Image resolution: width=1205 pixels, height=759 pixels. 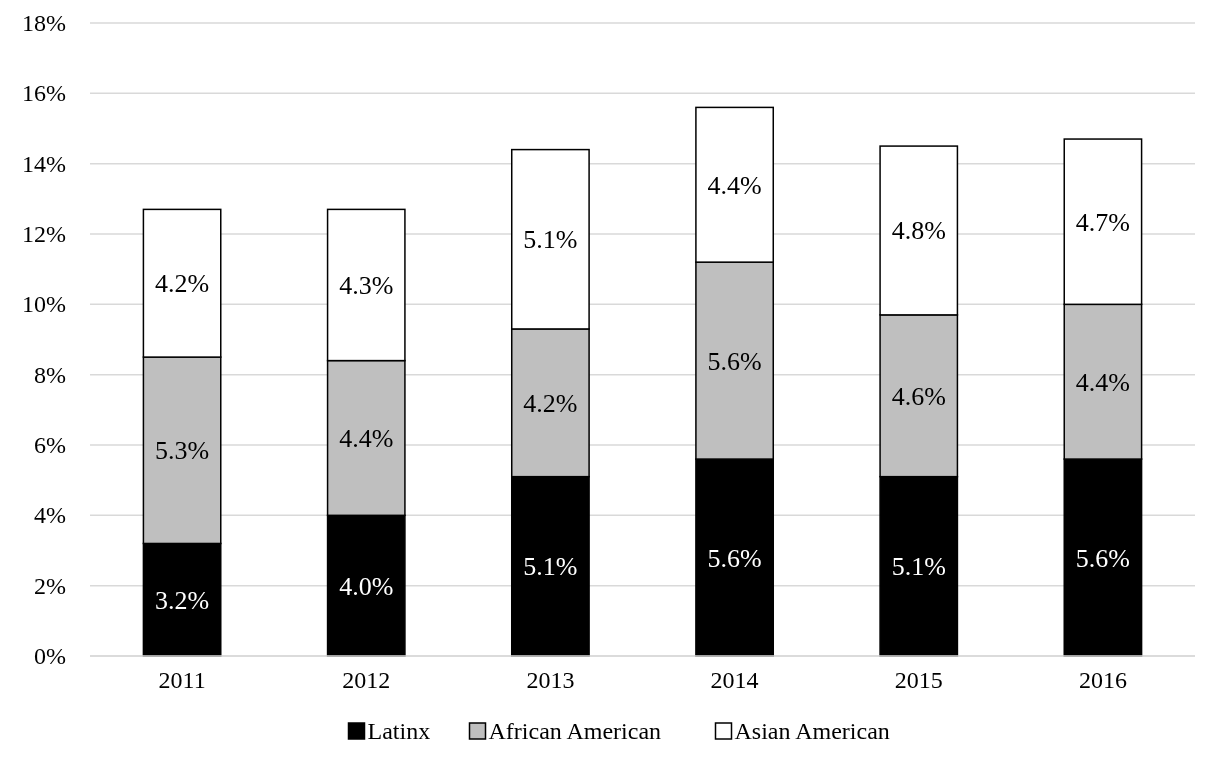 I want to click on y-tick-label: 2%, so click(x=50, y=585).